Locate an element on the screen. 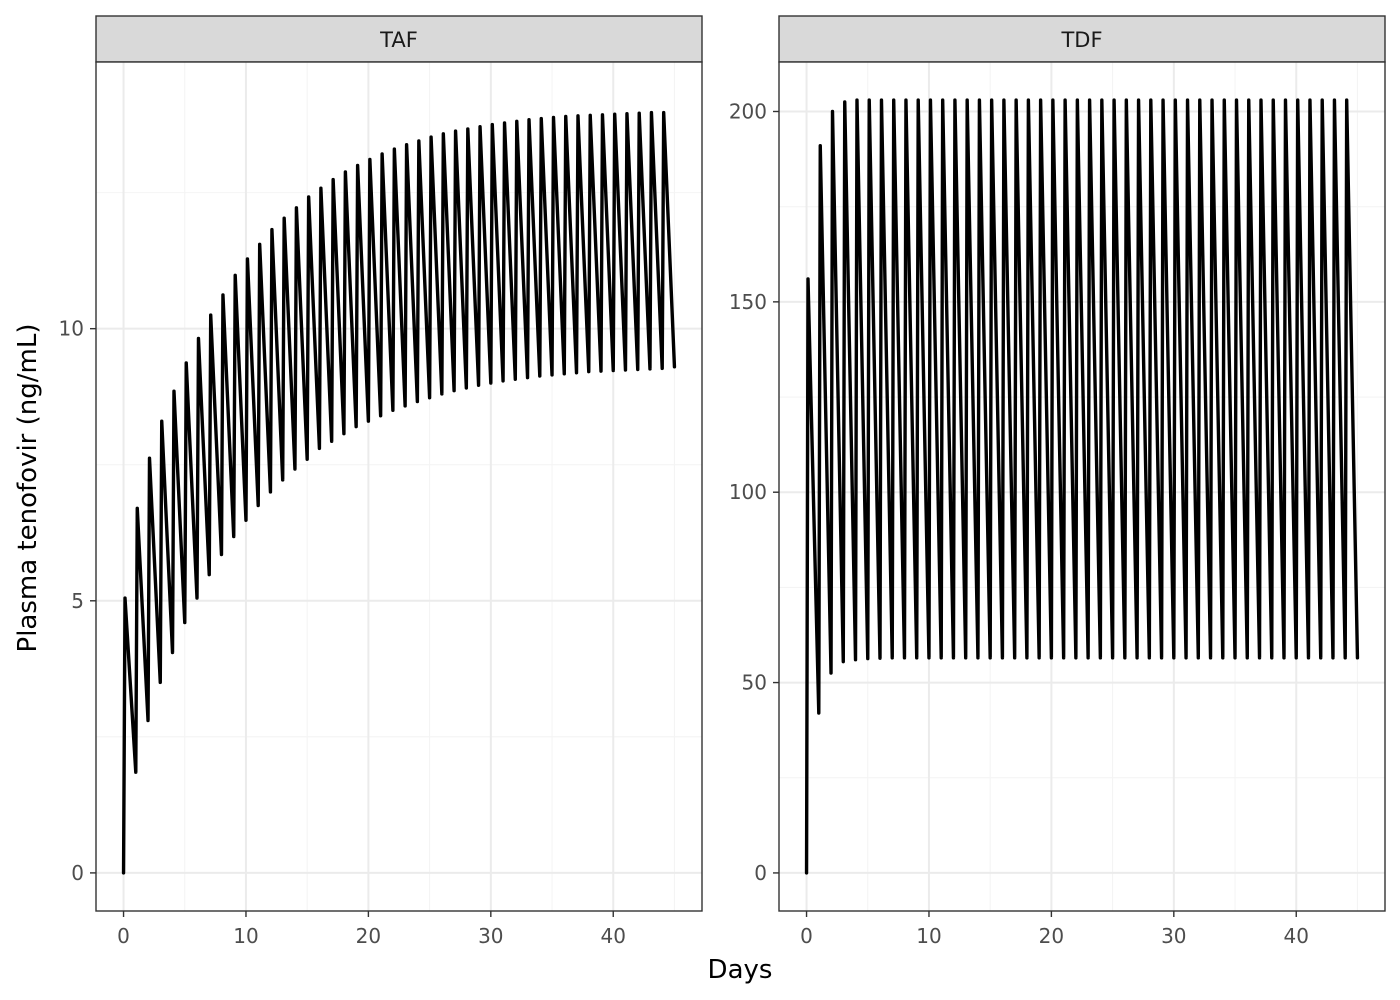 This screenshot has height=1000, width=1400. strip-background-taf is located at coordinates (399, 39).